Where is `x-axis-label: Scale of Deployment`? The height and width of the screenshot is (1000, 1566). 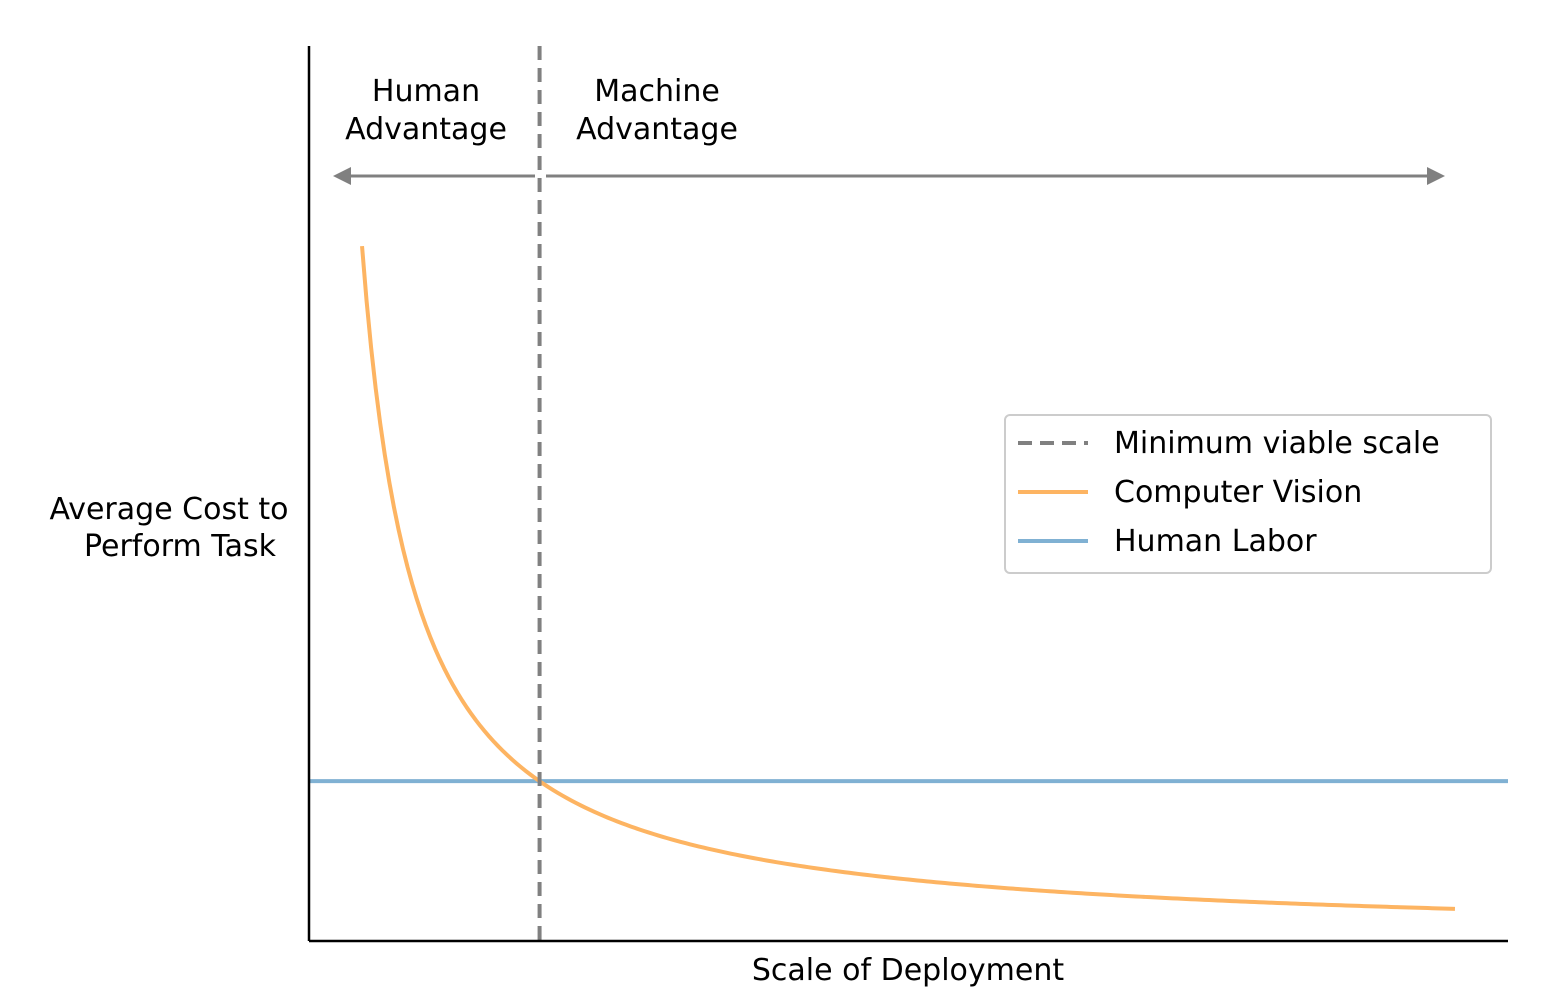
x-axis-label: Scale of Deployment is located at coordinates (908, 970).